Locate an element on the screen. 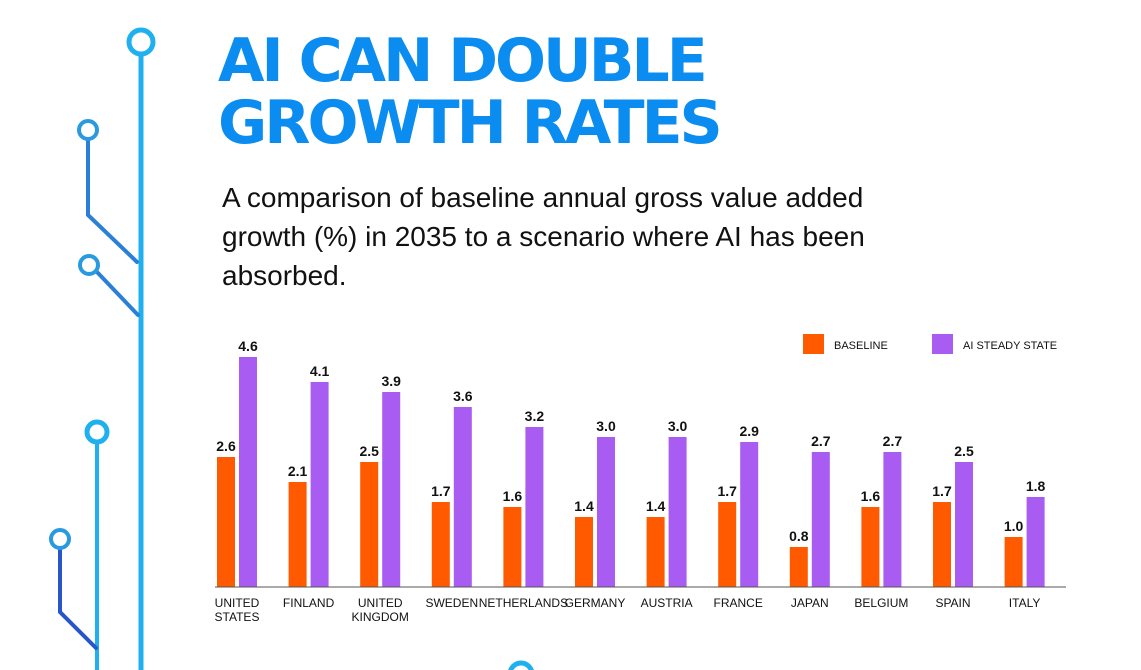 This screenshot has height=670, width=1141. category-label: STATES is located at coordinates (237, 617).